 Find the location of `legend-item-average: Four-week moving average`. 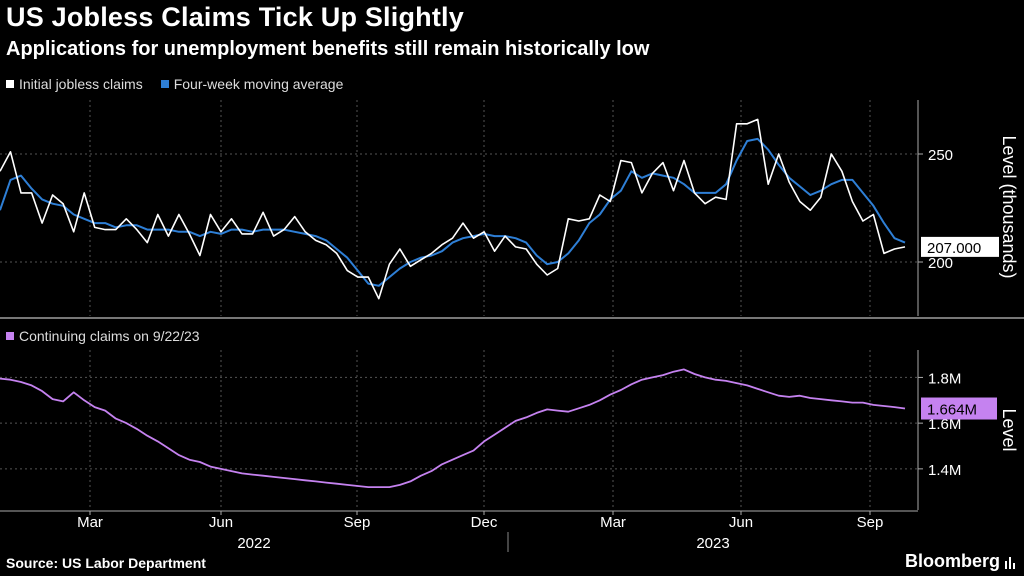

legend-item-average: Four-week moving average is located at coordinates (252, 84).